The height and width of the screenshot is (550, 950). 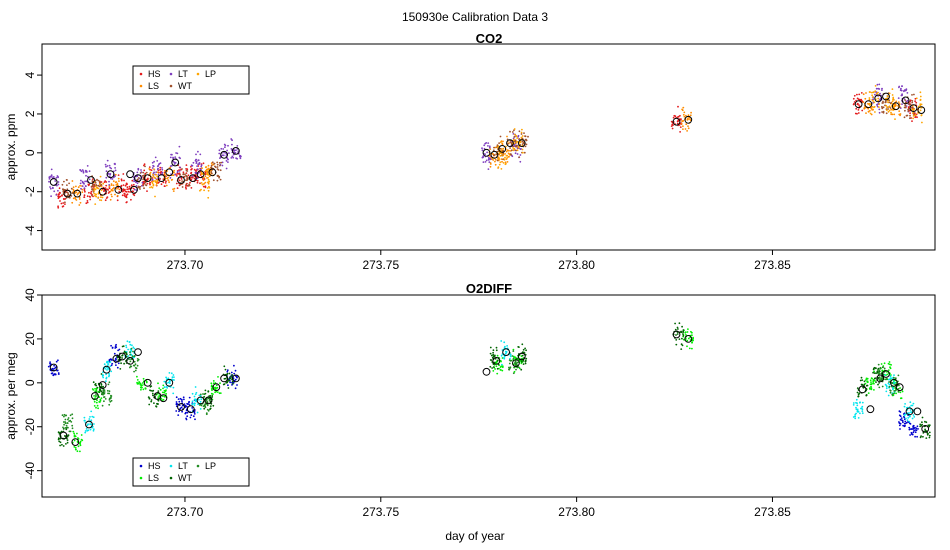 I want to click on o2diff-y-tick-label: -40, so click(x=30, y=471).